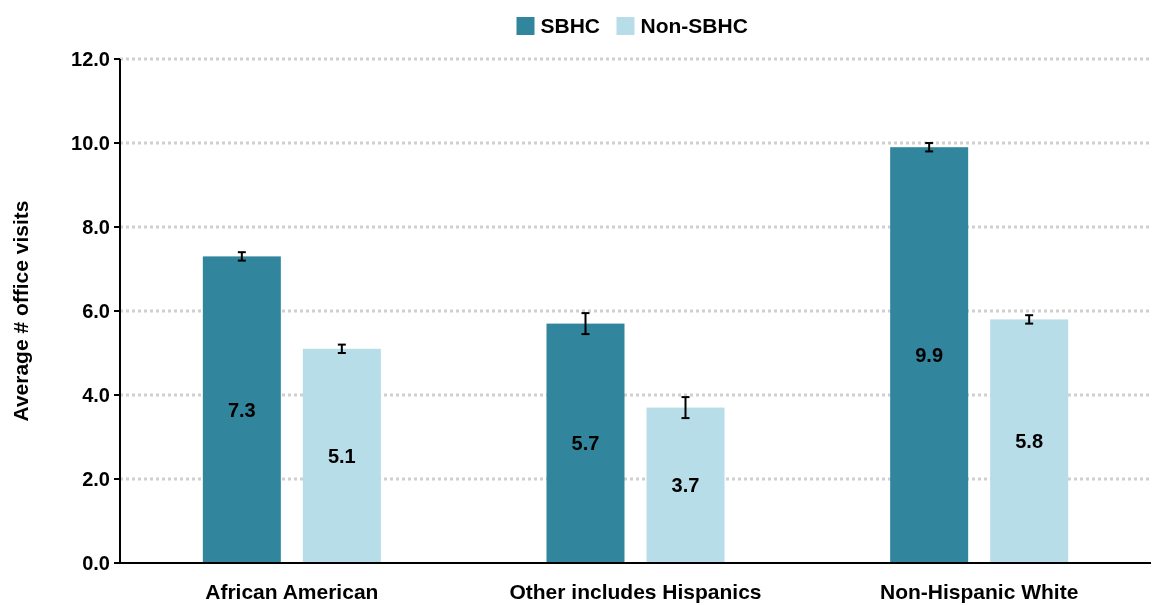  Describe the element at coordinates (96, 227) in the screenshot. I see `y-tick-label: 8.0` at that location.